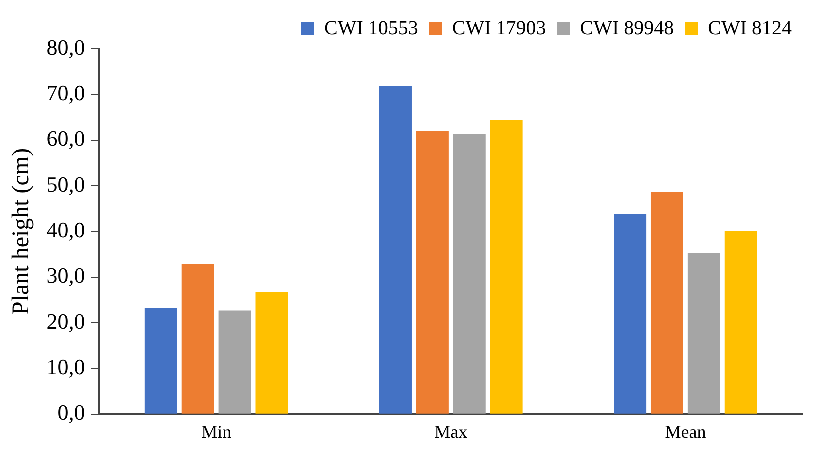 The width and height of the screenshot is (813, 456). I want to click on y-tick-label: 70,0, so click(66, 93).